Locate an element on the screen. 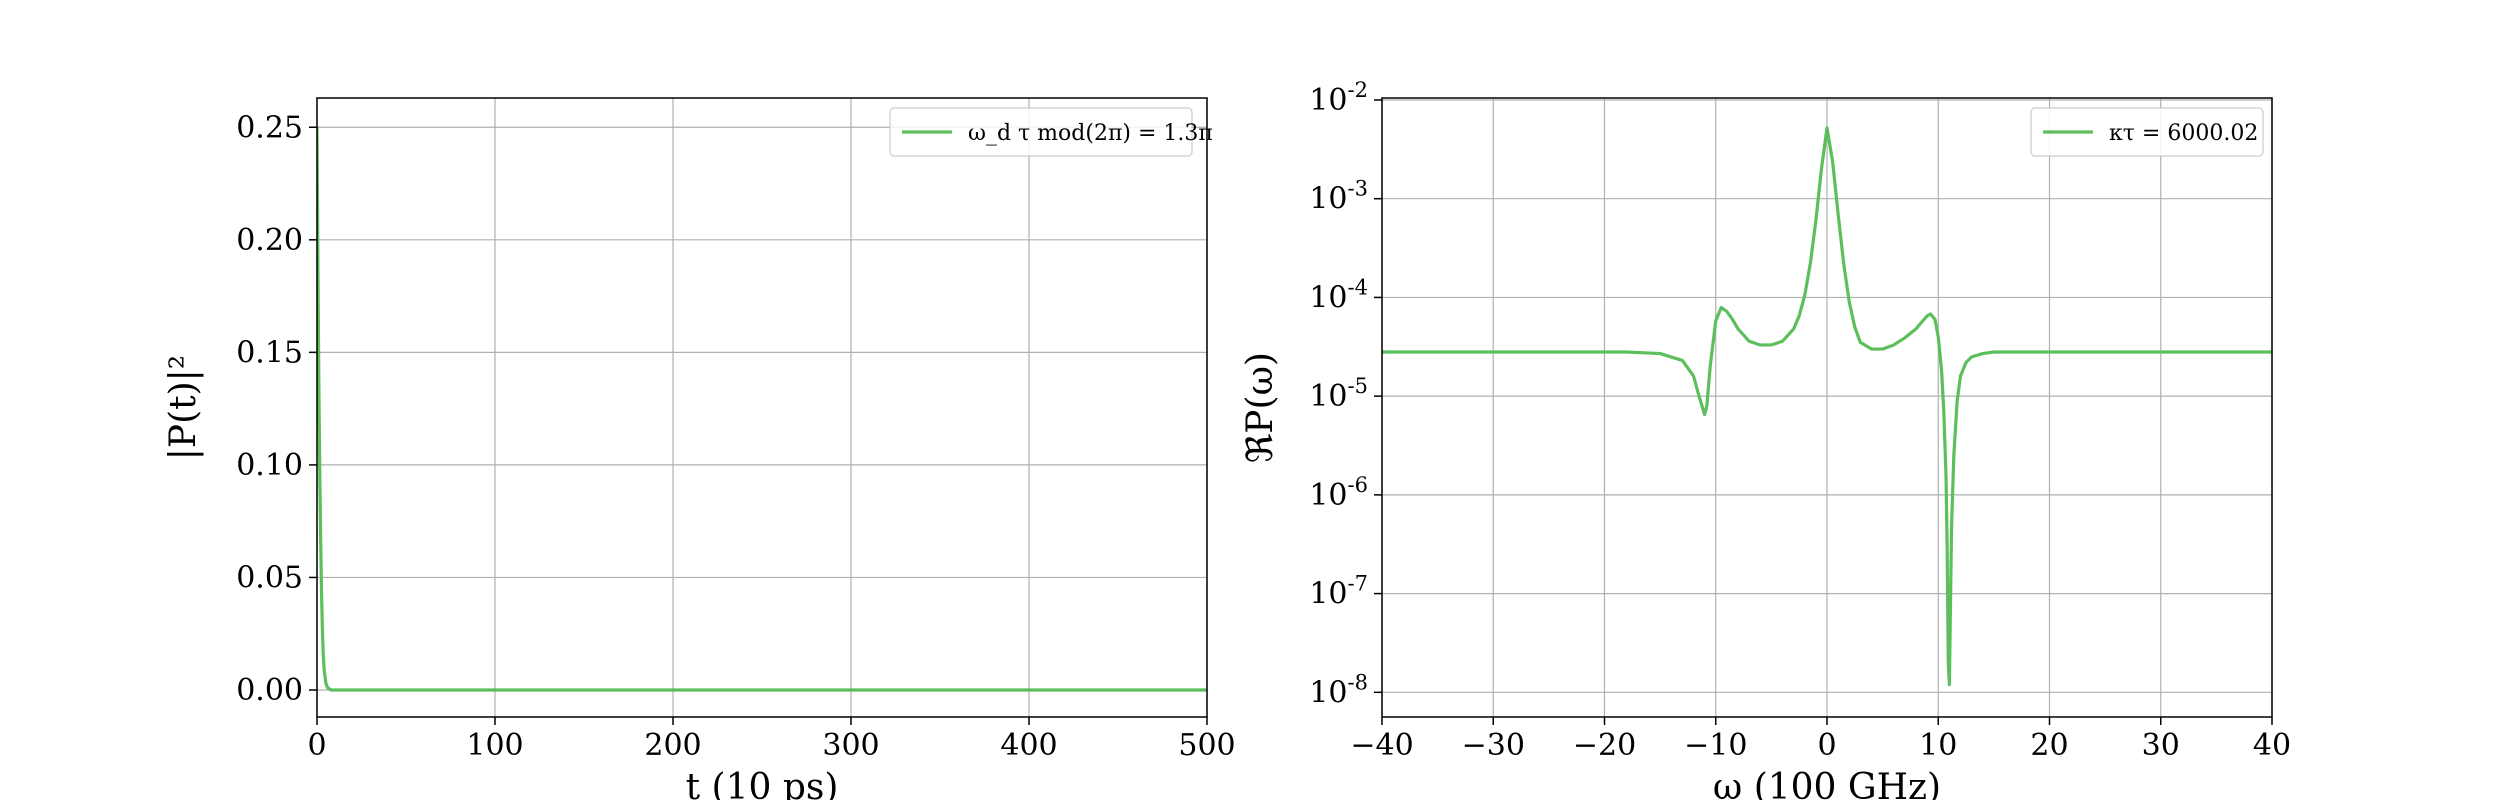  right-y-tick-exponent: -4 is located at coordinates (1358, 287).